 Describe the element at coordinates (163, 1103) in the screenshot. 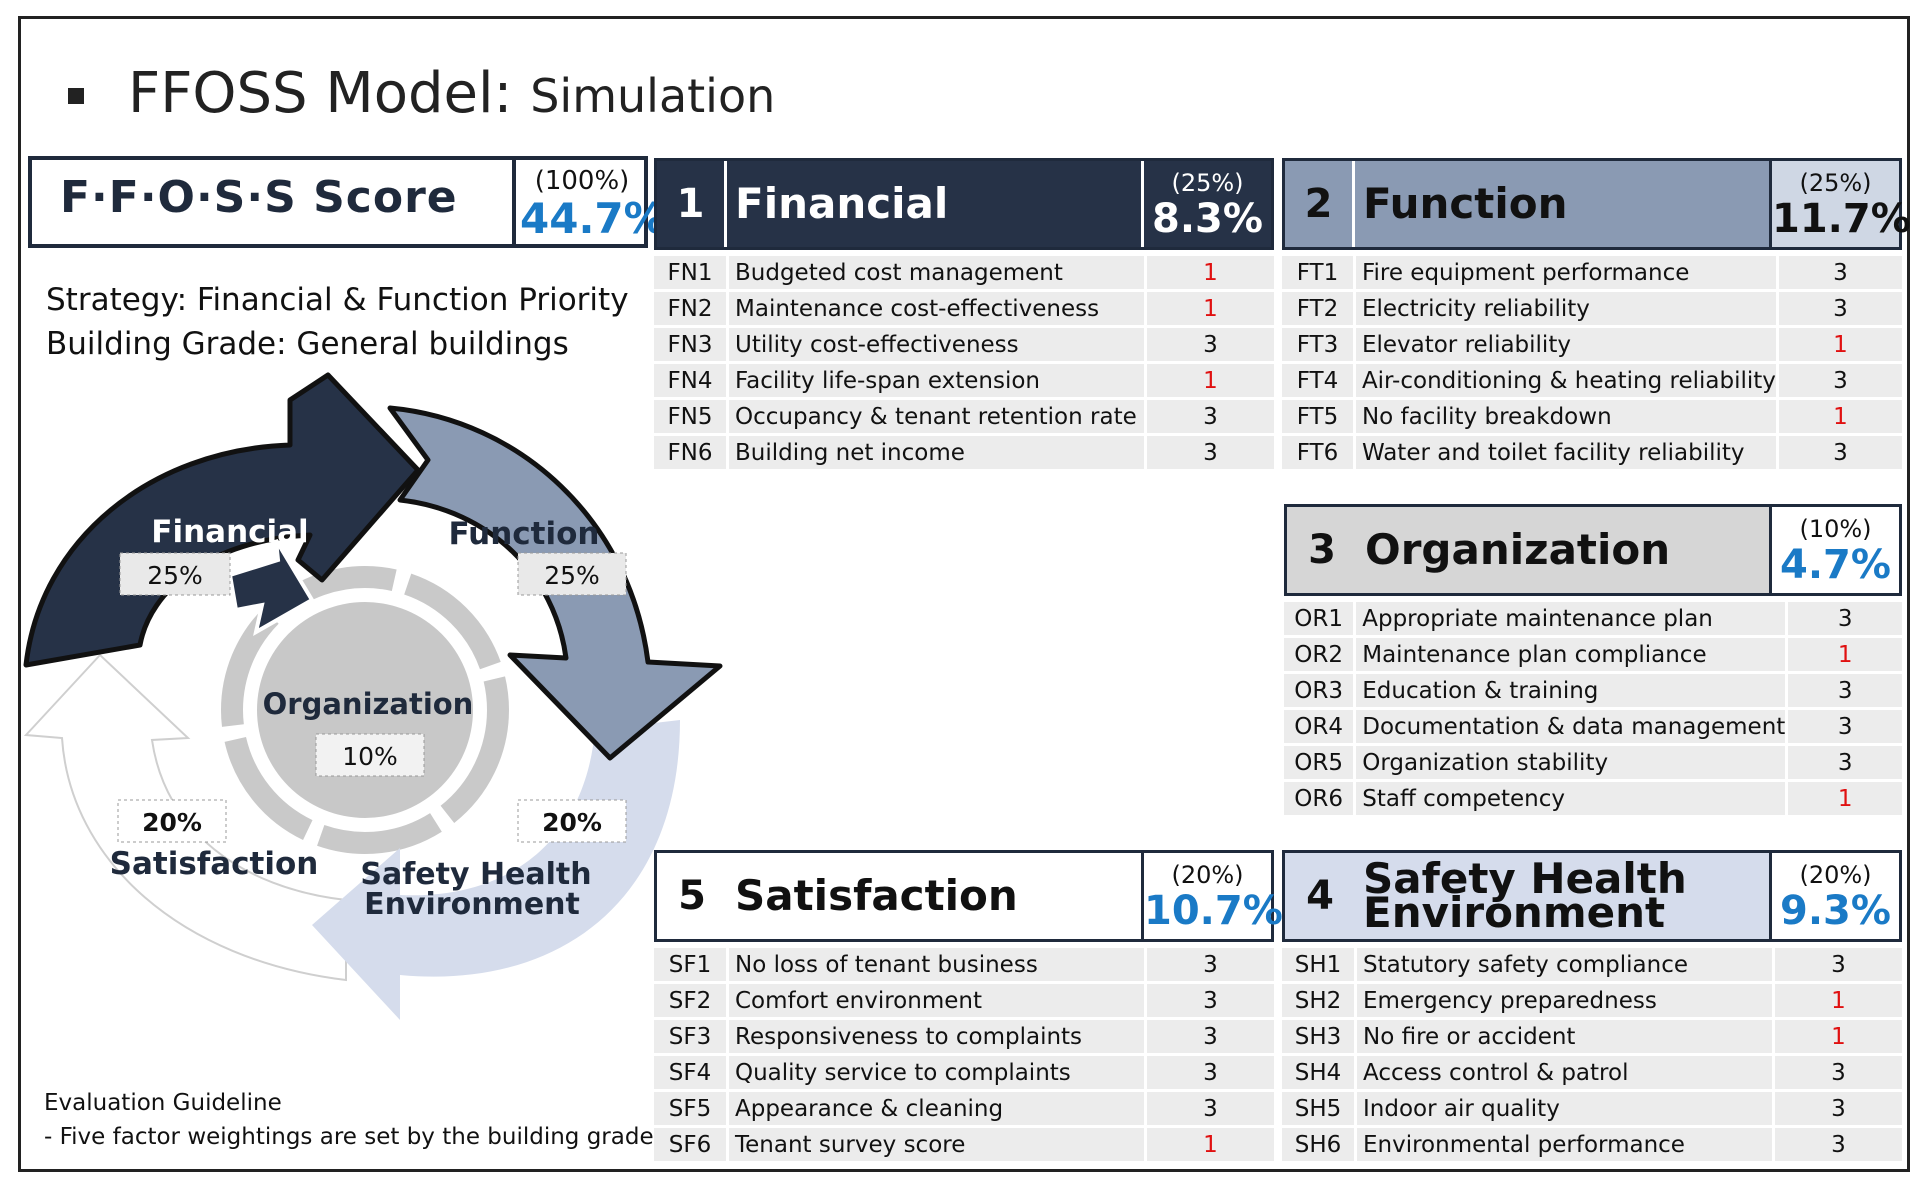

I see `guideline-title: Evaluation Guideline` at that location.